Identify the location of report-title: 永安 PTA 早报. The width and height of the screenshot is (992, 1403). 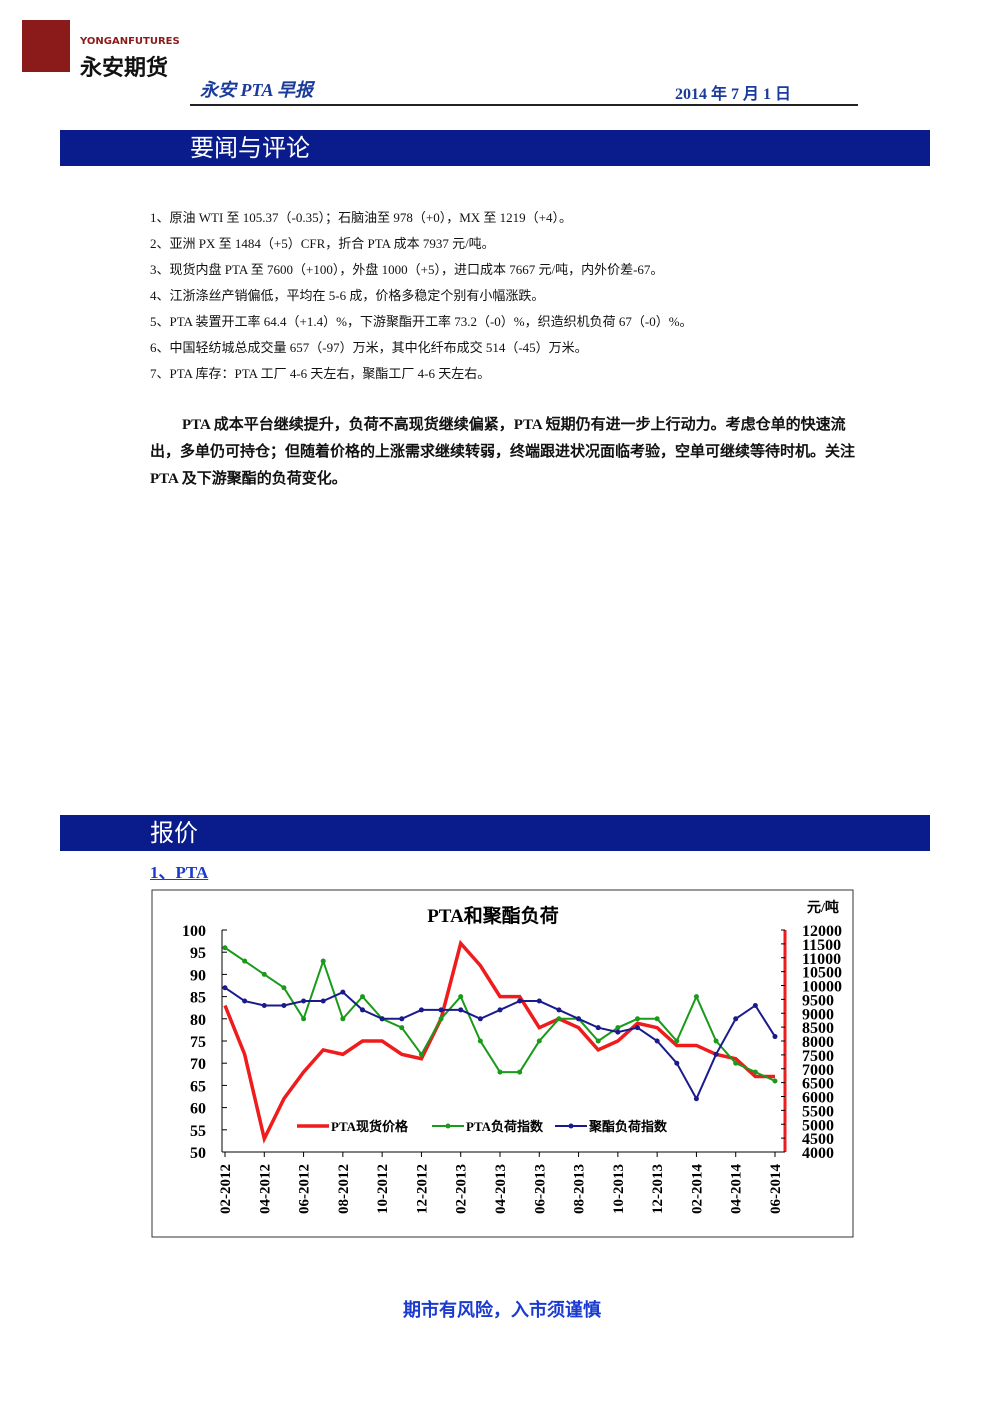
(257, 90).